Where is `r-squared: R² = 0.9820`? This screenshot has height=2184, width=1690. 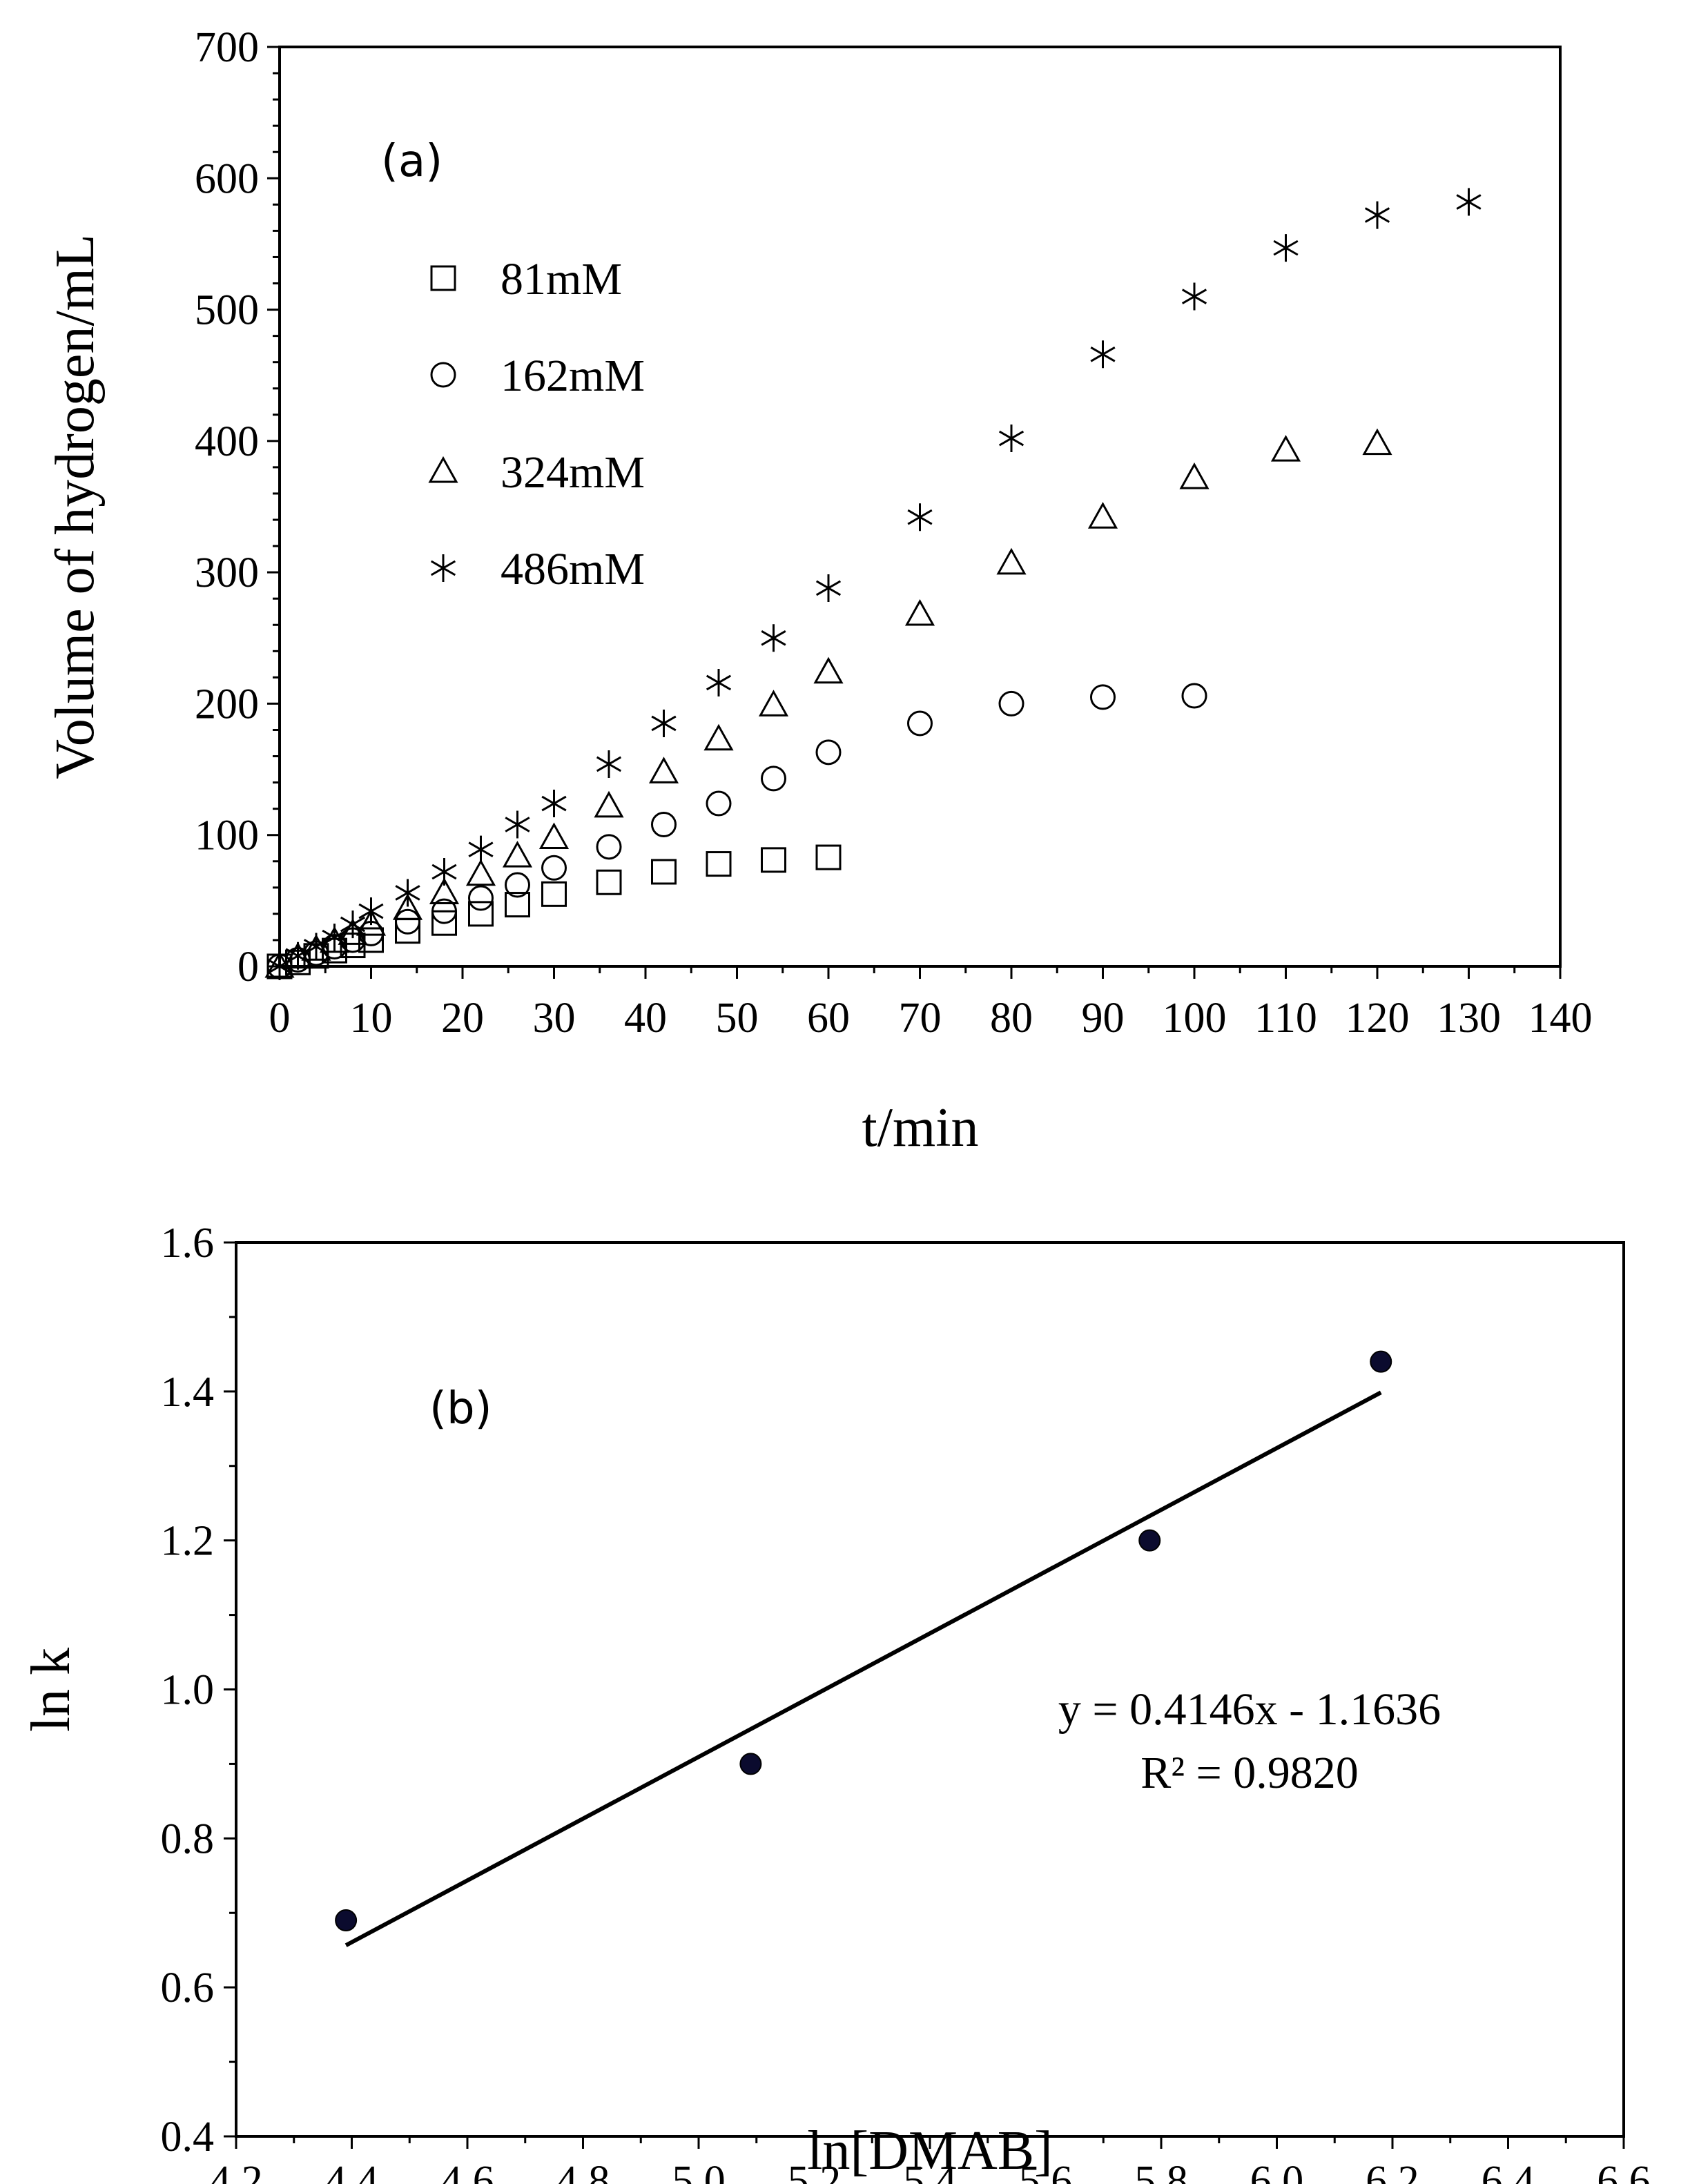 r-squared: R² = 0.9820 is located at coordinates (1249, 1773).